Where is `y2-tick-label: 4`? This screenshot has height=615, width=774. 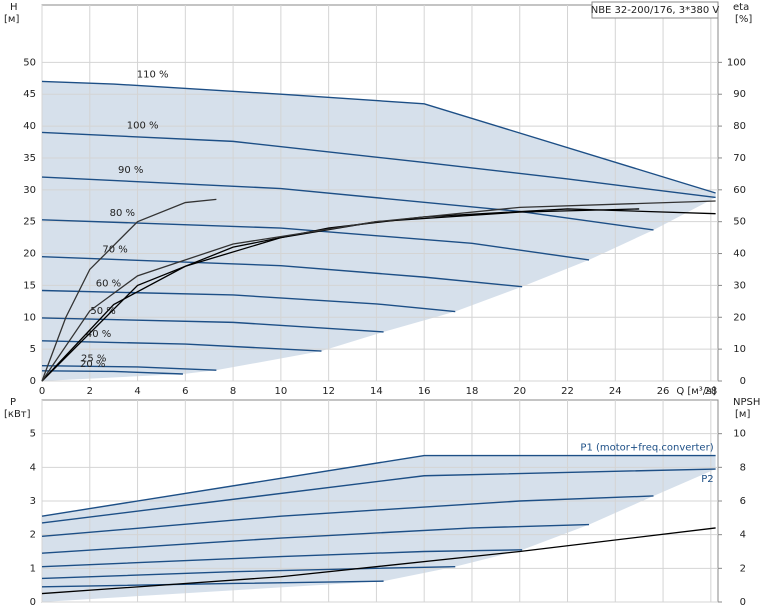
y2-tick-label: 4 is located at coordinates (743, 535).